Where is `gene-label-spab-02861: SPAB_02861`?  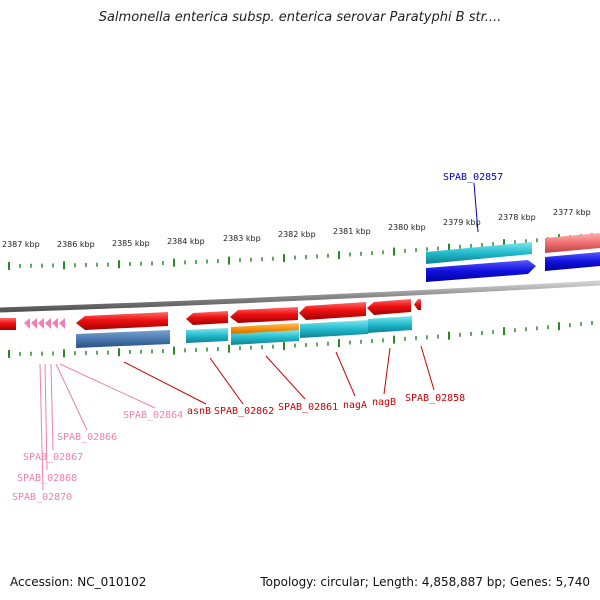 gene-label-spab-02861: SPAB_02861 is located at coordinates (308, 407).